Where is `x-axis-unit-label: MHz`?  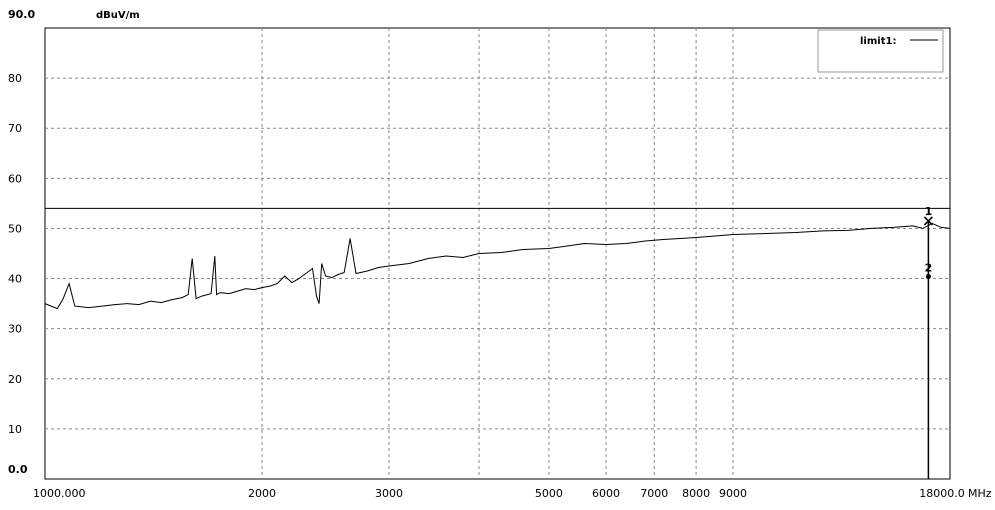 x-axis-unit-label: MHz is located at coordinates (980, 493).